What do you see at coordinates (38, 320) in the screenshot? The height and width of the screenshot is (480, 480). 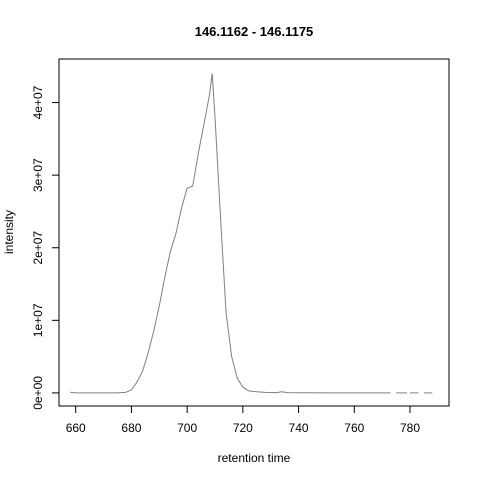 I see `y-tick-label: 1e+07` at bounding box center [38, 320].